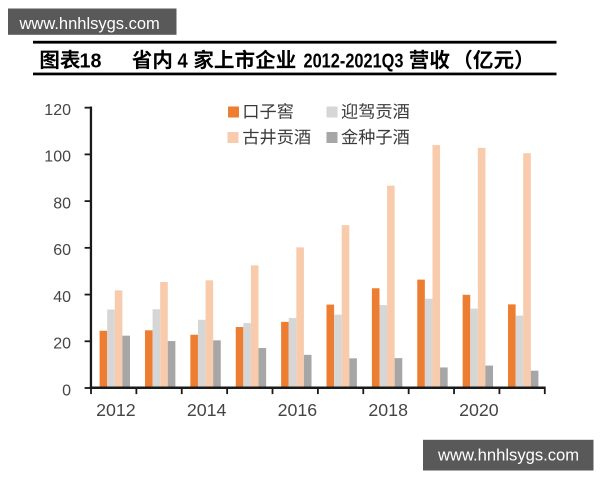 The width and height of the screenshot is (600, 480). Describe the element at coordinates (62, 203) in the screenshot. I see `svg-text: 80` at that location.